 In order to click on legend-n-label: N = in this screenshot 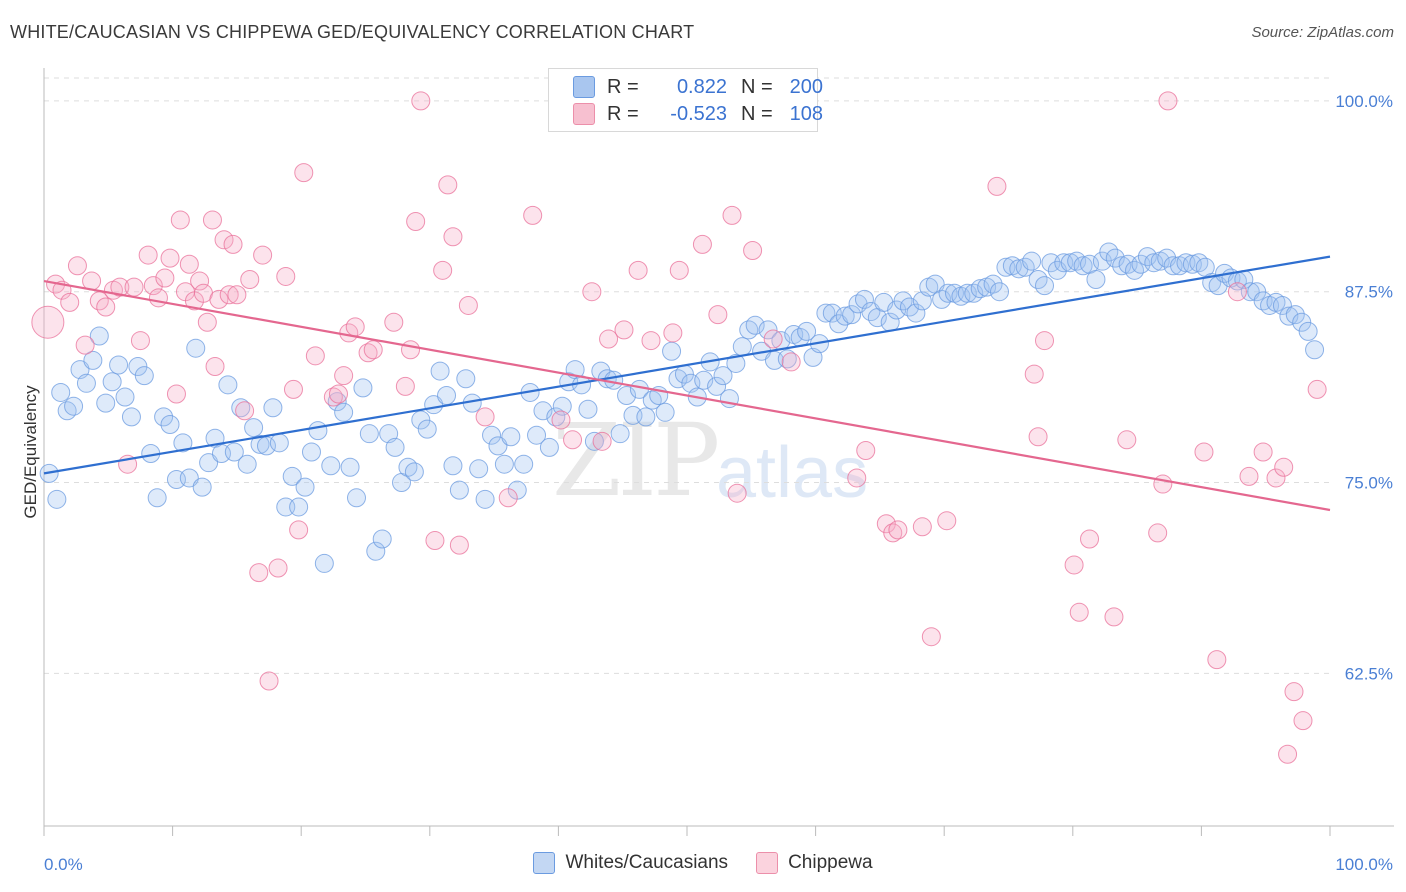, I will do `click(757, 113)`.